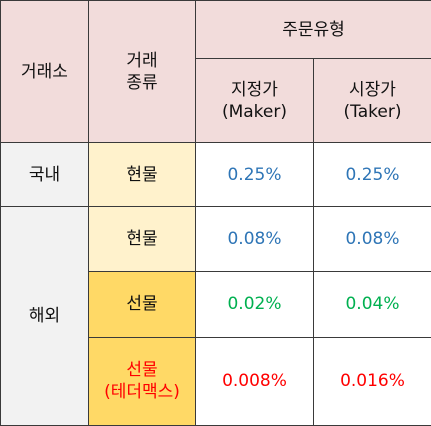  Describe the element at coordinates (372, 239) in the screenshot. I see `taker-fee: 0.08%` at that location.